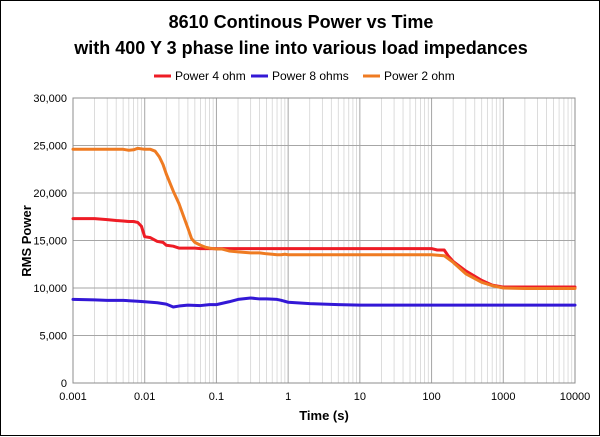 Image resolution: width=600 pixels, height=437 pixels. I want to click on y-tick-label: 15,000, so click(50, 242).